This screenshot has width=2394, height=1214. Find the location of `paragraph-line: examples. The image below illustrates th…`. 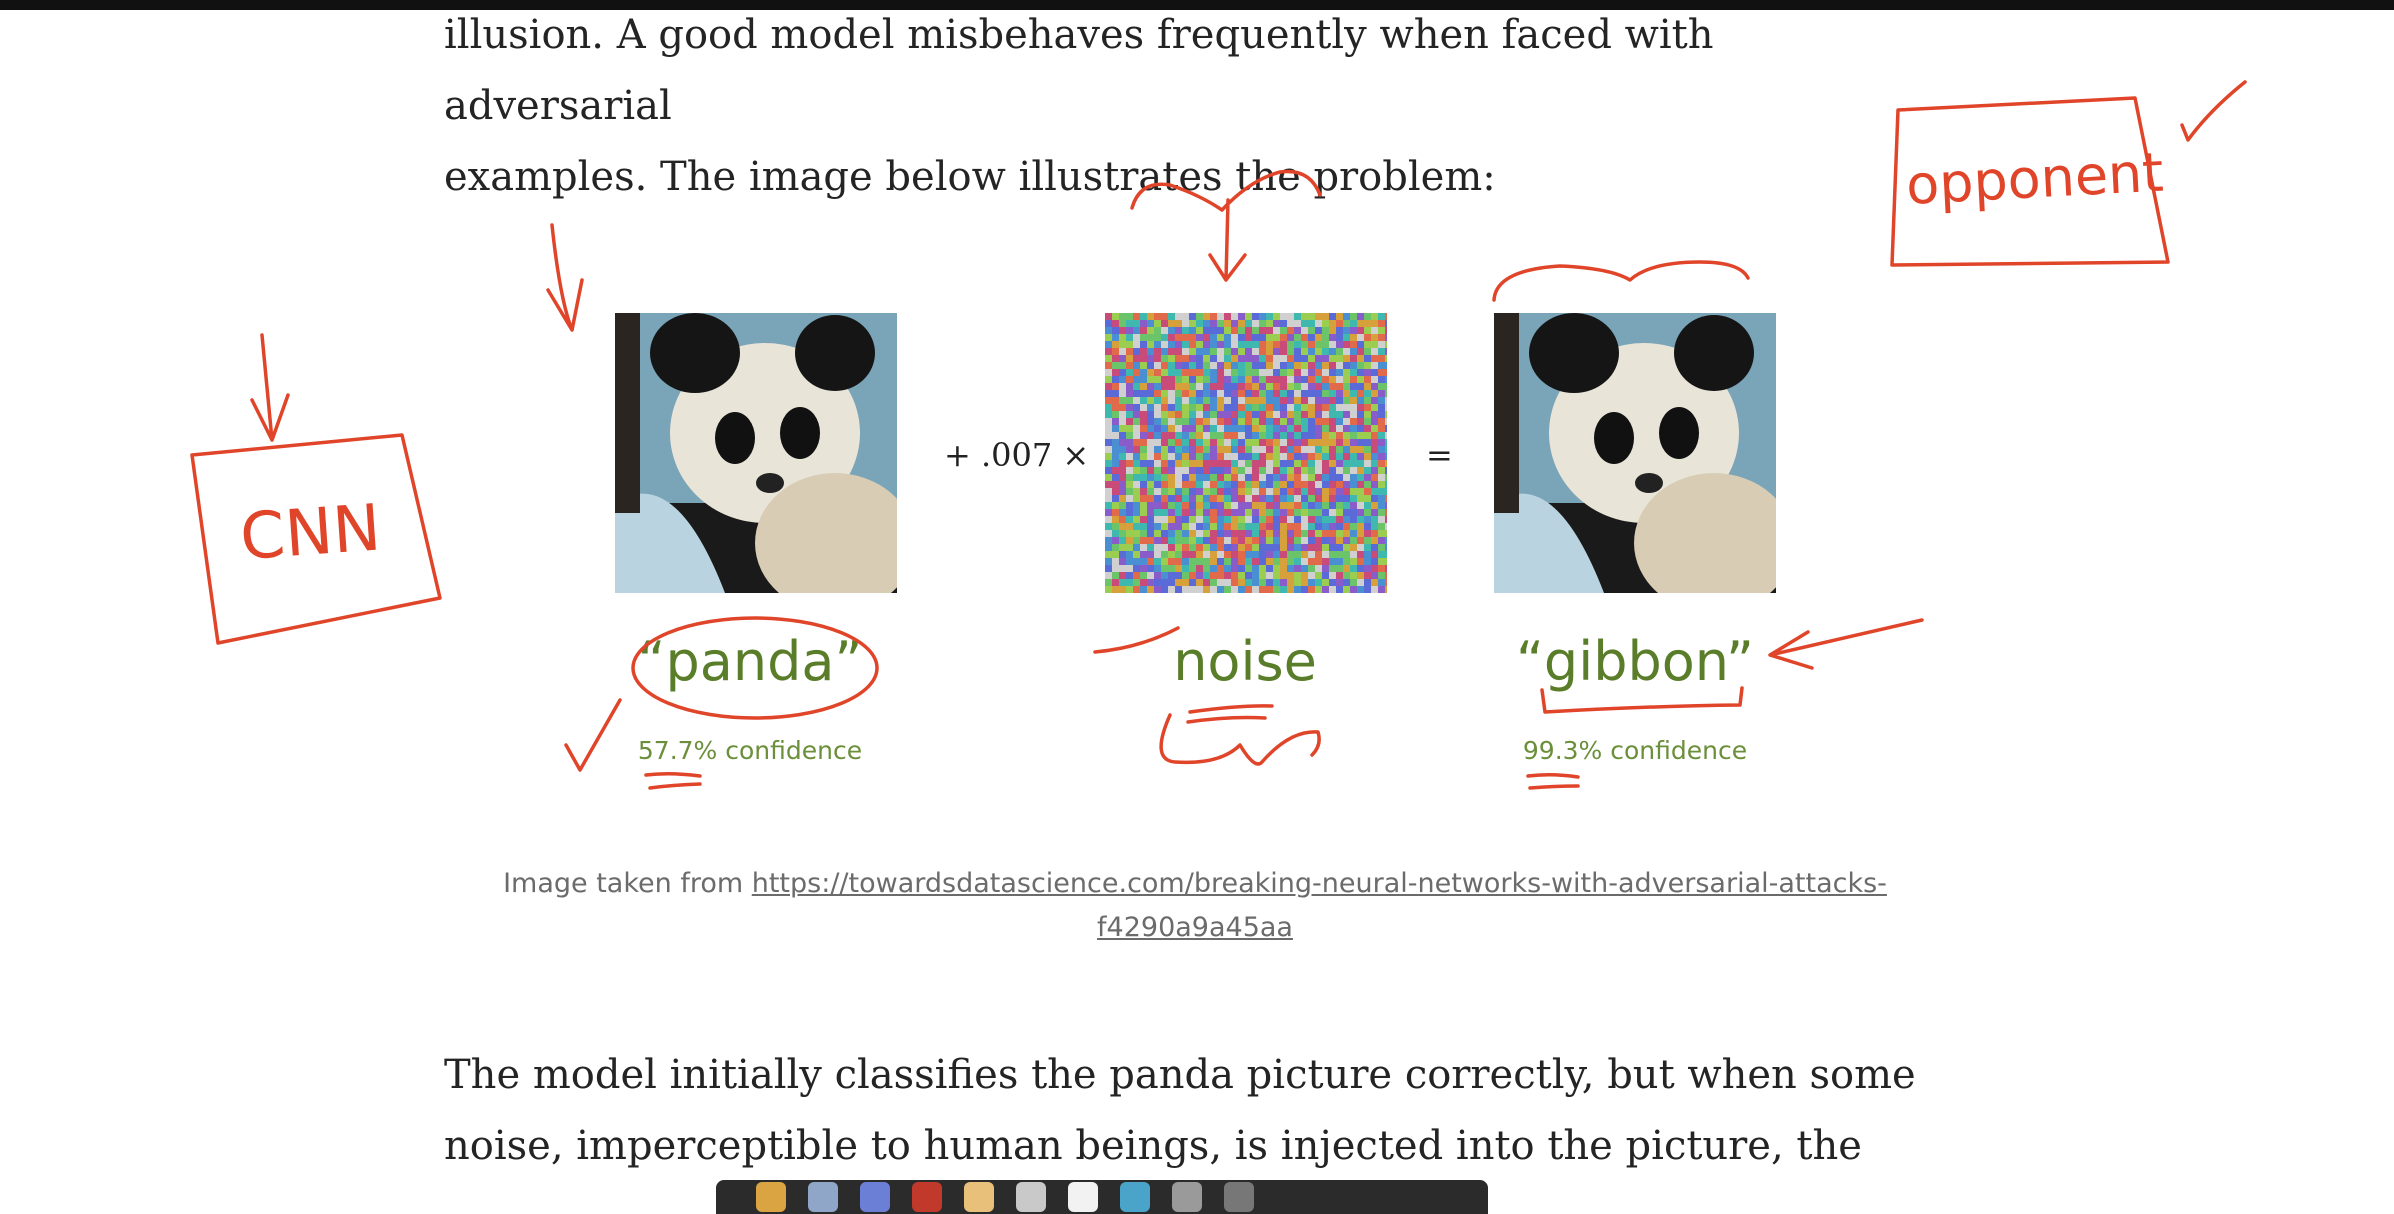

paragraph-line: examples. The image below illustrates th… is located at coordinates (970, 177).